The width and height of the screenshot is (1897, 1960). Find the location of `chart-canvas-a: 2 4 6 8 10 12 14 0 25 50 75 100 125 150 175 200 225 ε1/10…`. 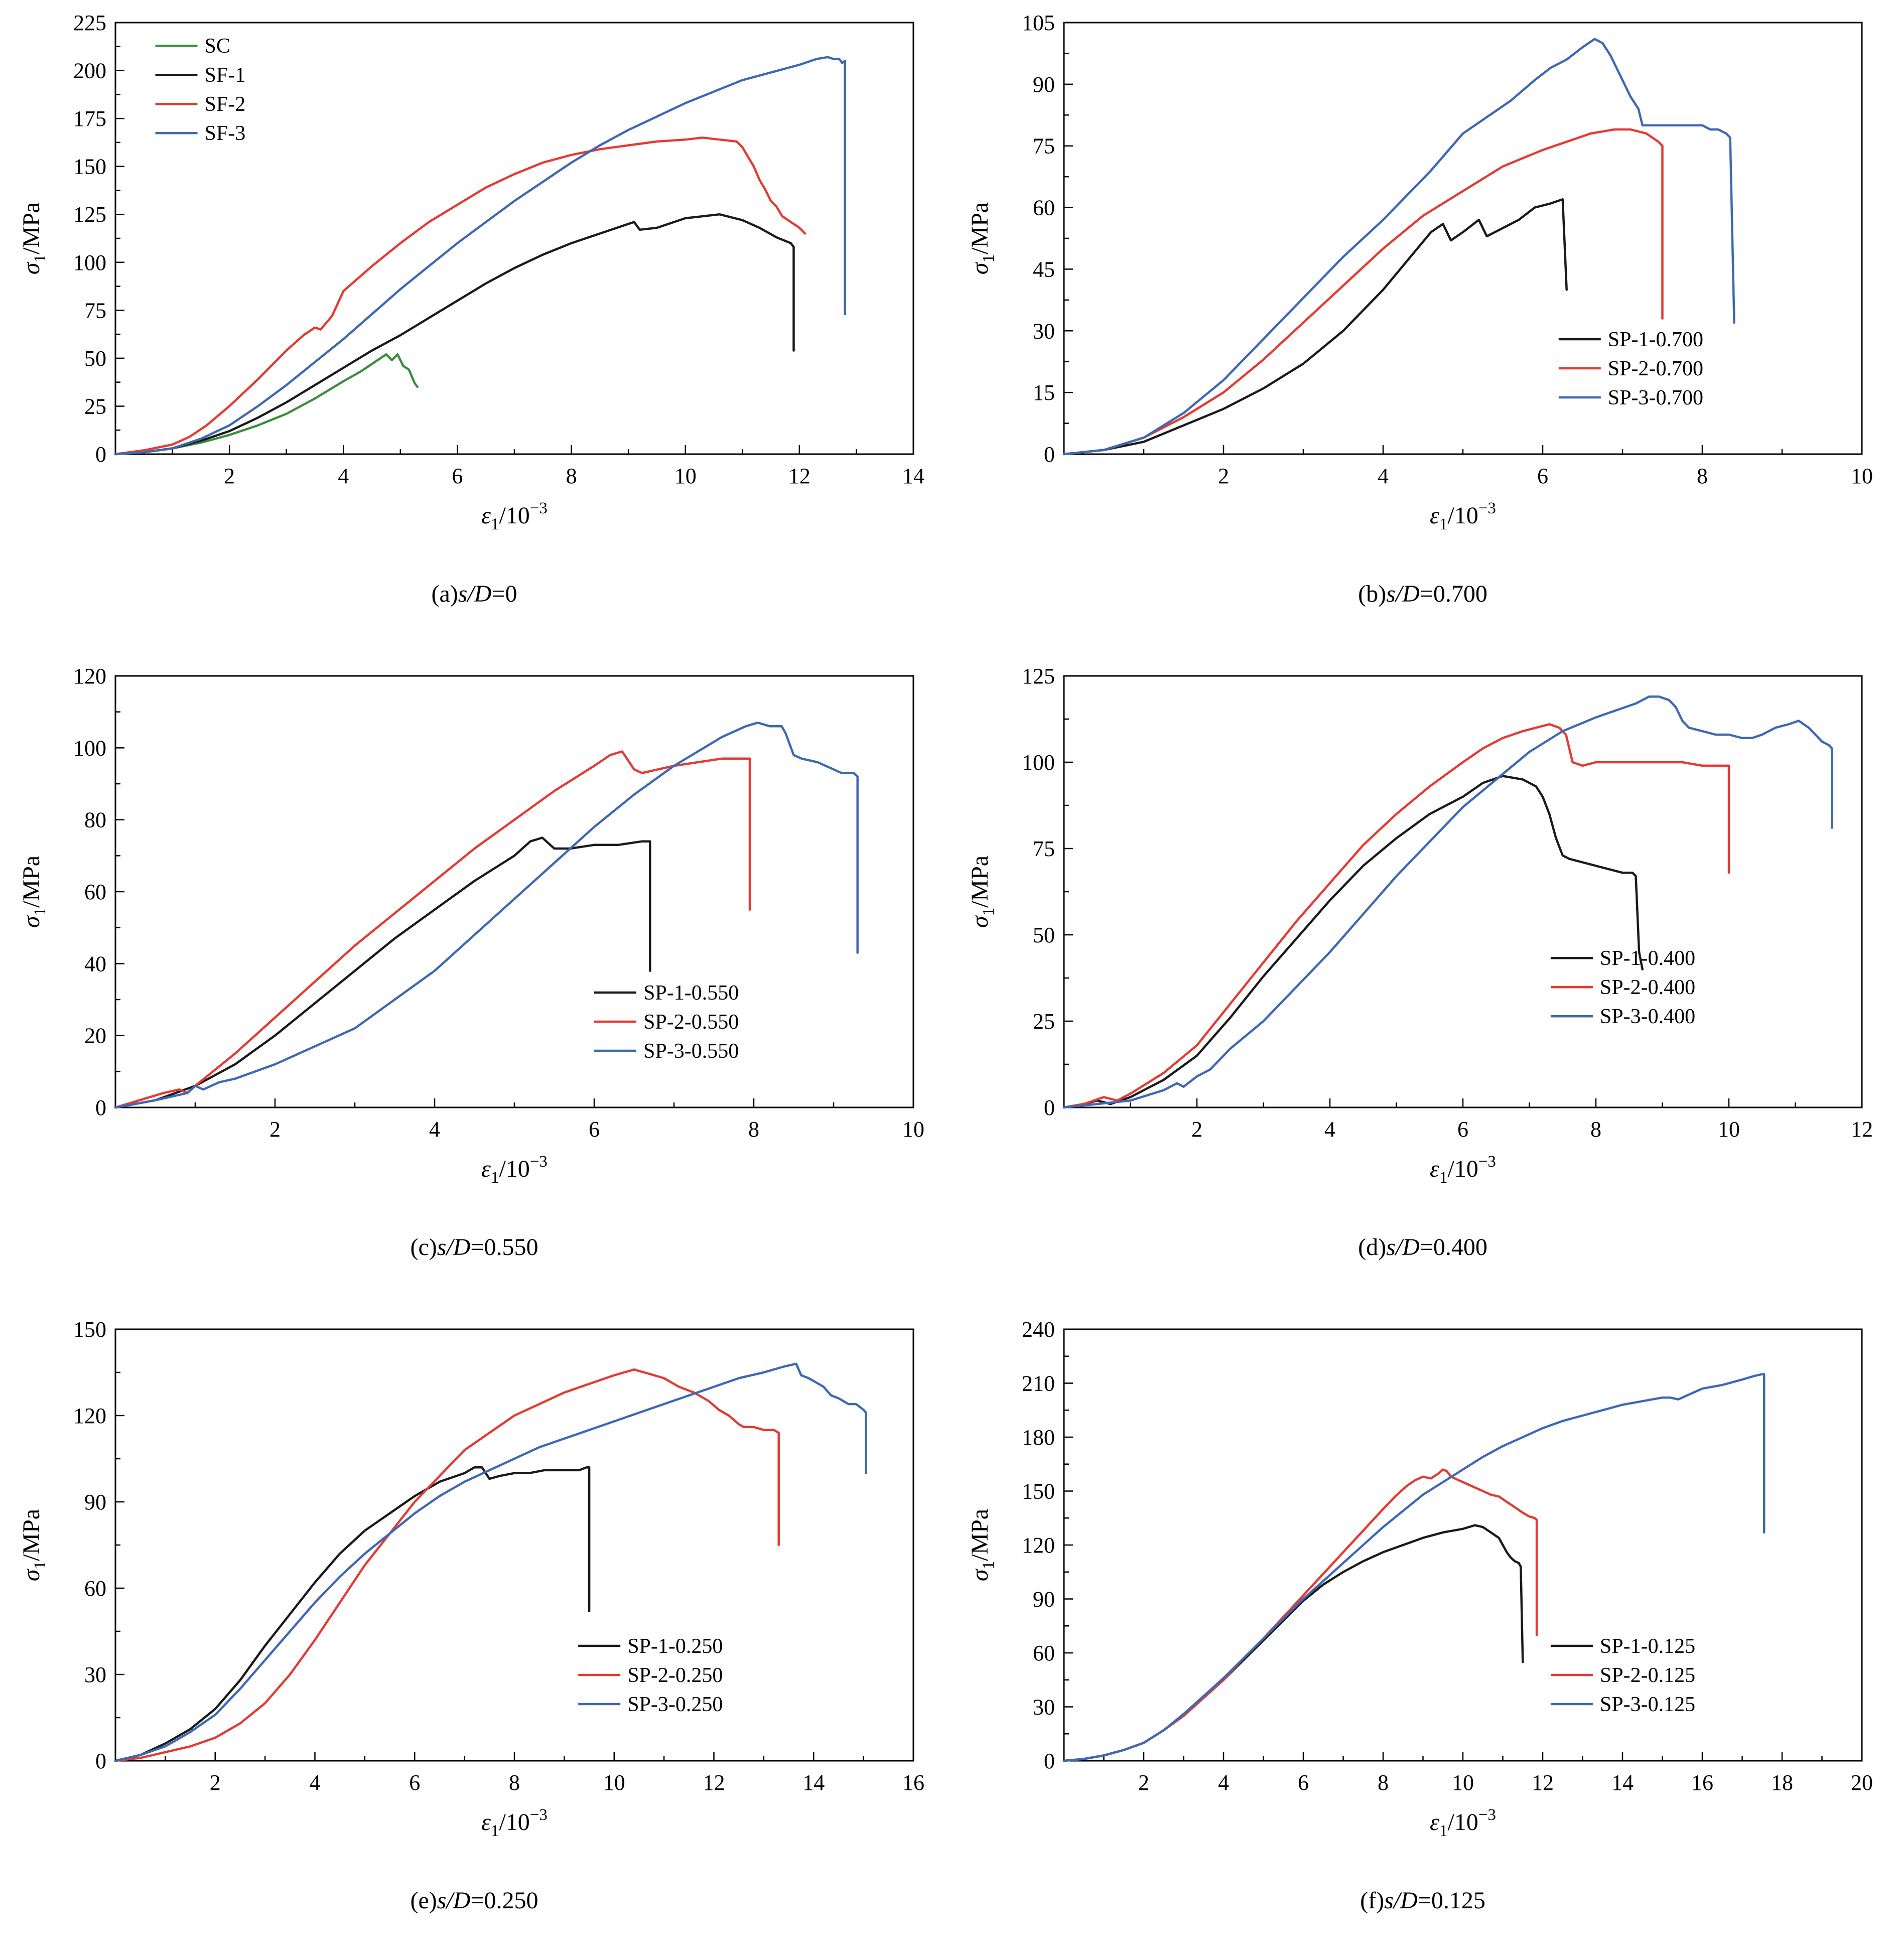

chart-canvas-a: 2 4 6 8 10 12 14 0 25 50 75 100 125 150 175 200 225 ε1/10… is located at coordinates (475, 288).